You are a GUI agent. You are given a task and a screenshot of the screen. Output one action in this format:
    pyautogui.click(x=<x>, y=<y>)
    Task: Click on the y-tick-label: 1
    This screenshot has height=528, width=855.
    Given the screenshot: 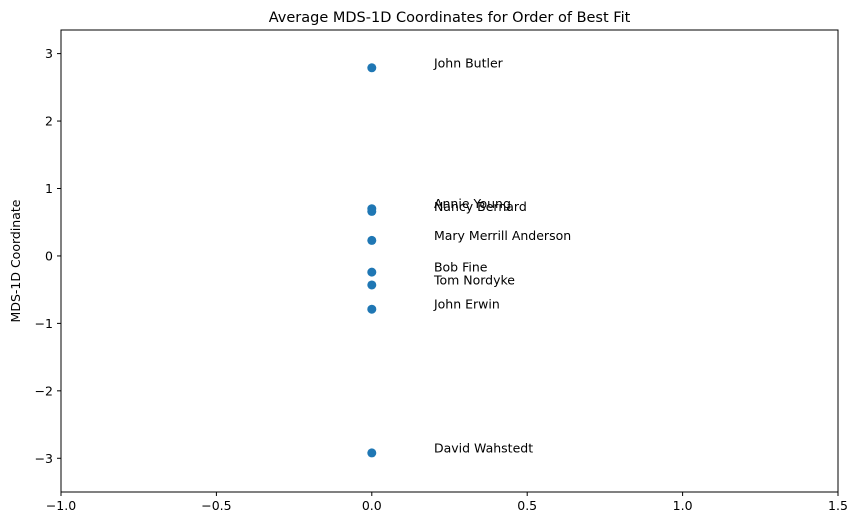 What is the action you would take?
    pyautogui.click(x=49, y=188)
    